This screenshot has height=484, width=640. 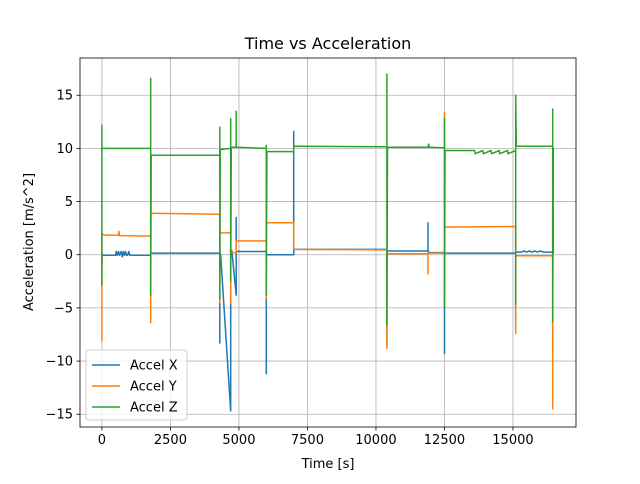 What do you see at coordinates (59, 415) in the screenshot?
I see `y-tick-label: −15` at bounding box center [59, 415].